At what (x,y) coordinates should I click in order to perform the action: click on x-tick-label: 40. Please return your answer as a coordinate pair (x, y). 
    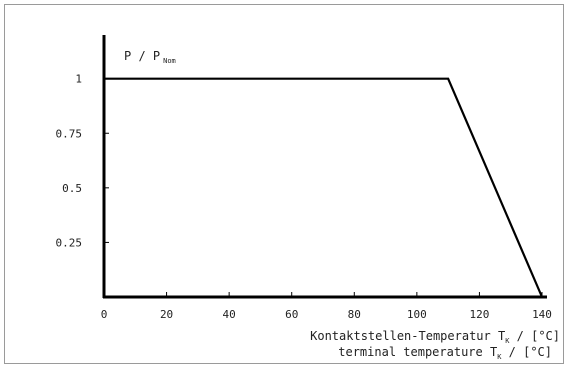
    Looking at the image, I should click on (229, 314).